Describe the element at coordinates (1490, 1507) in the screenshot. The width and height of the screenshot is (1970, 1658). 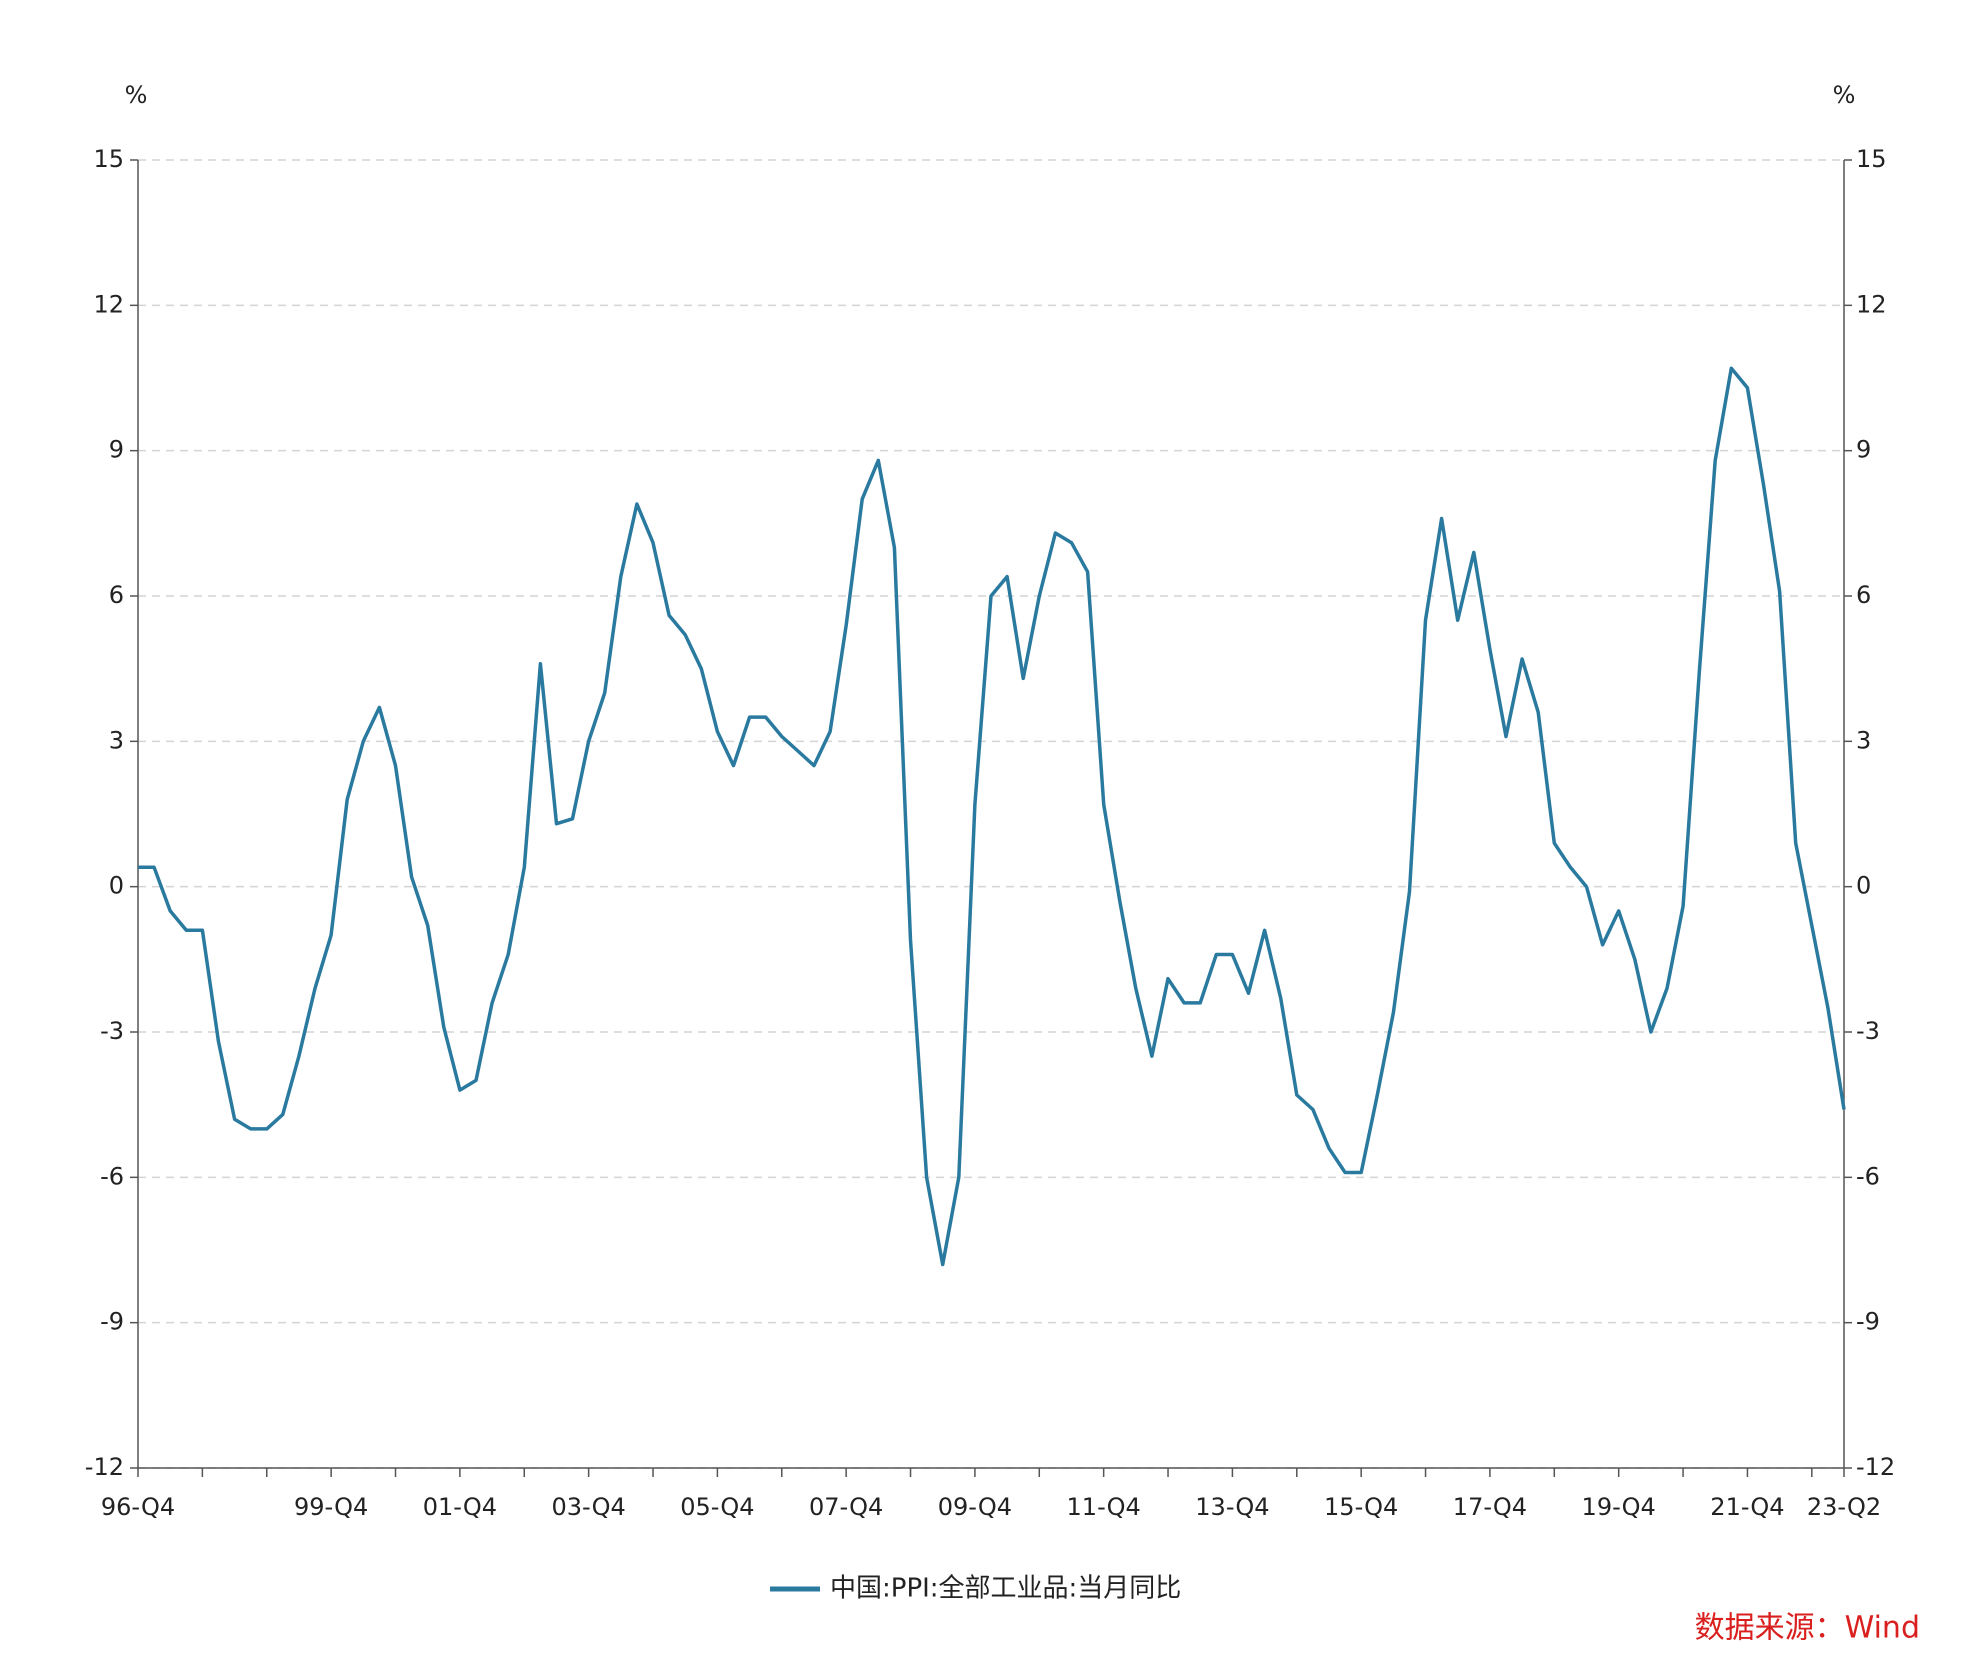
I see `x-tick-label: 17-Q4` at that location.